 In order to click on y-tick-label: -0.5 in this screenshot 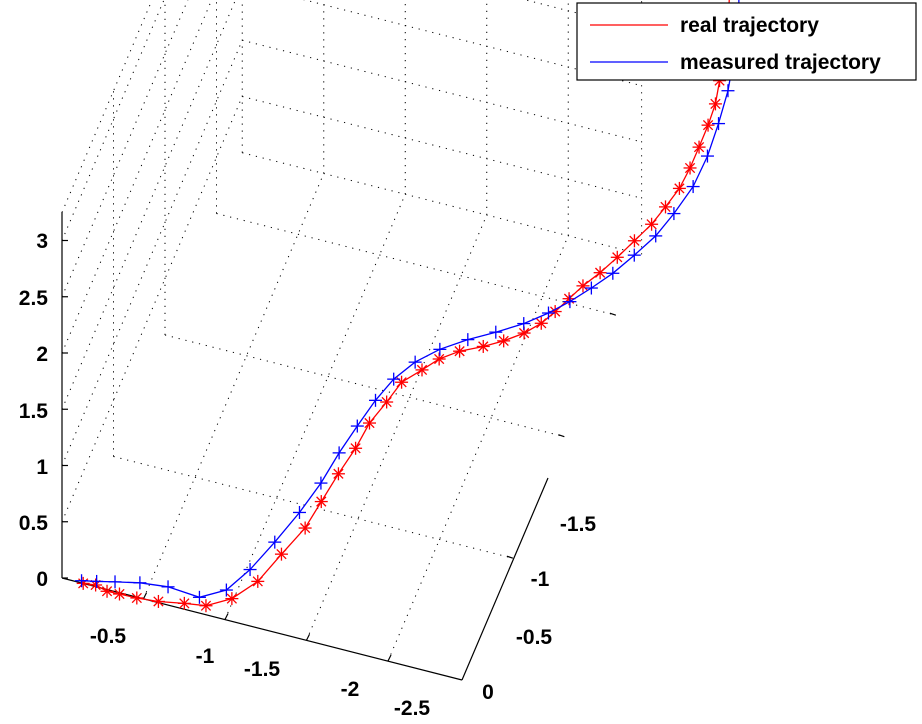, I will do `click(534, 637)`.